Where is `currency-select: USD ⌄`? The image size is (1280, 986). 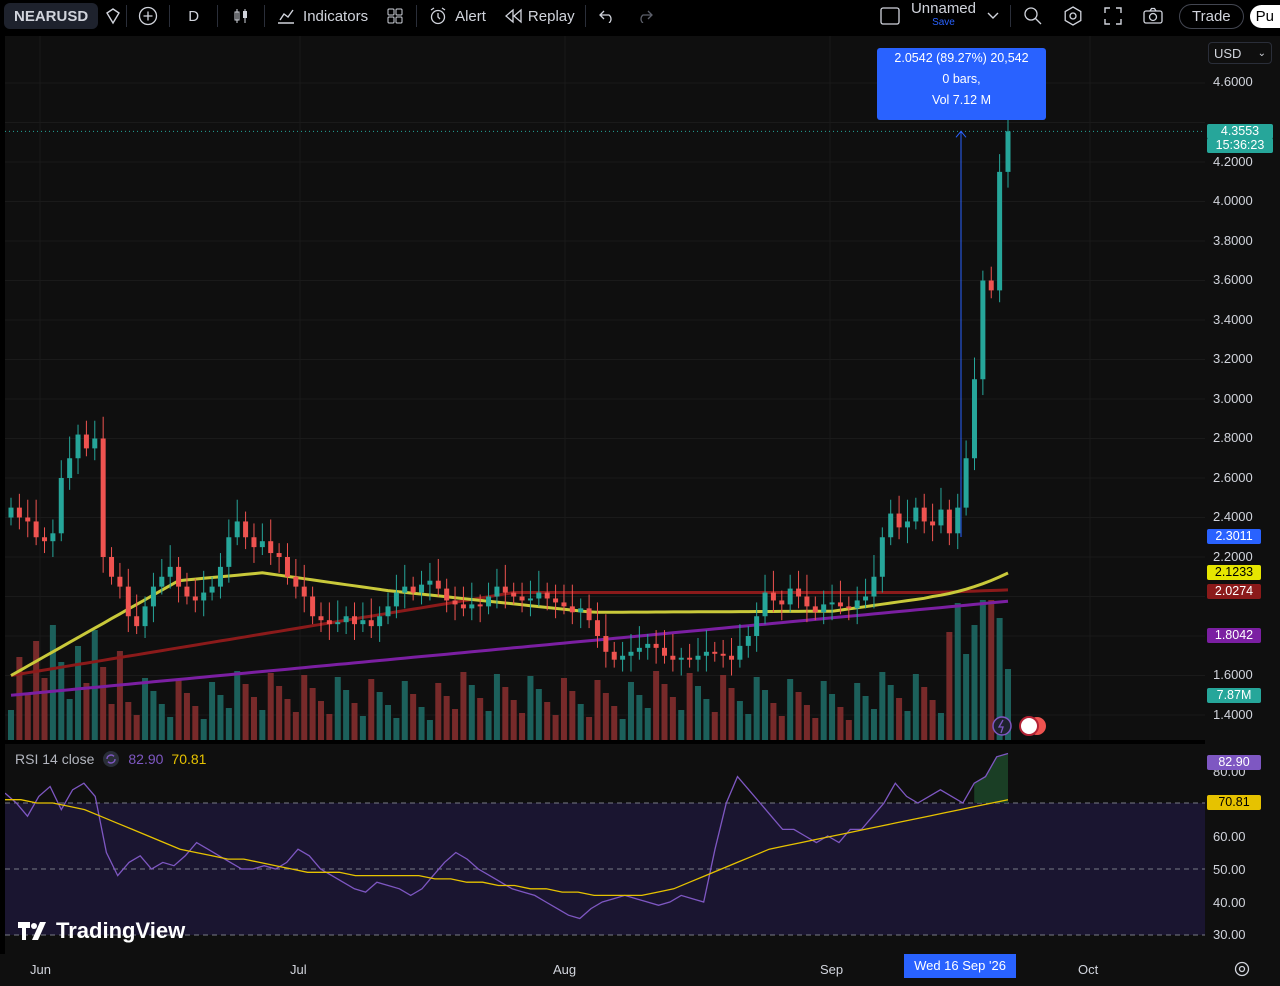
currency-select: USD ⌄ is located at coordinates (1240, 53).